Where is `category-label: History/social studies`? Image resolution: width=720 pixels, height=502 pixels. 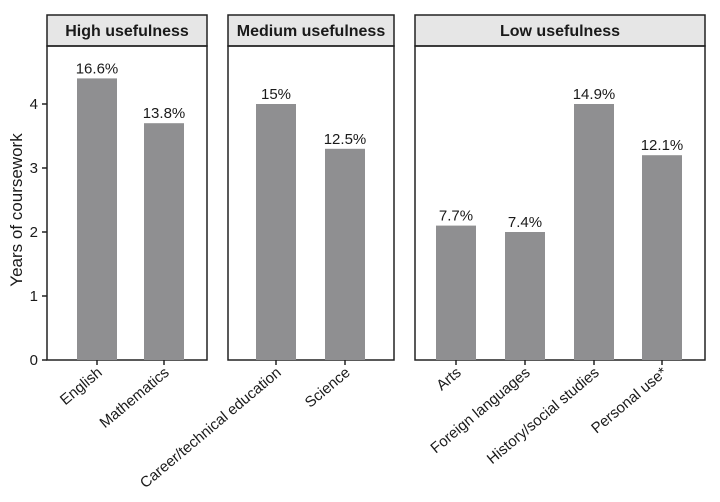
category-label: History/social studies is located at coordinates (543, 416).